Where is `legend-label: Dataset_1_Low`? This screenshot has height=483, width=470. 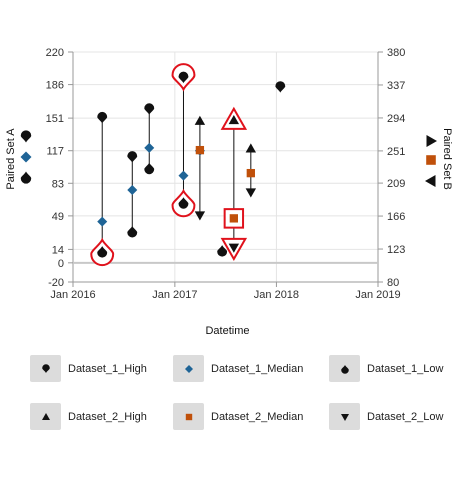
legend-label: Dataset_1_Low is located at coordinates (405, 368).